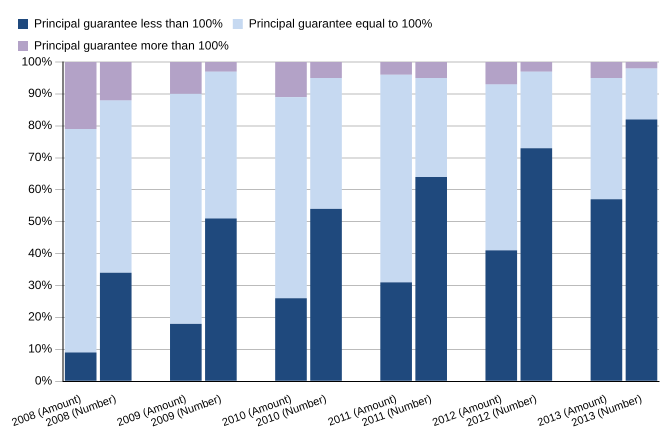 Image resolution: width=671 pixels, height=441 pixels. Describe the element at coordinates (36, 61) in the screenshot. I see `y-tick-label: 100%` at that location.